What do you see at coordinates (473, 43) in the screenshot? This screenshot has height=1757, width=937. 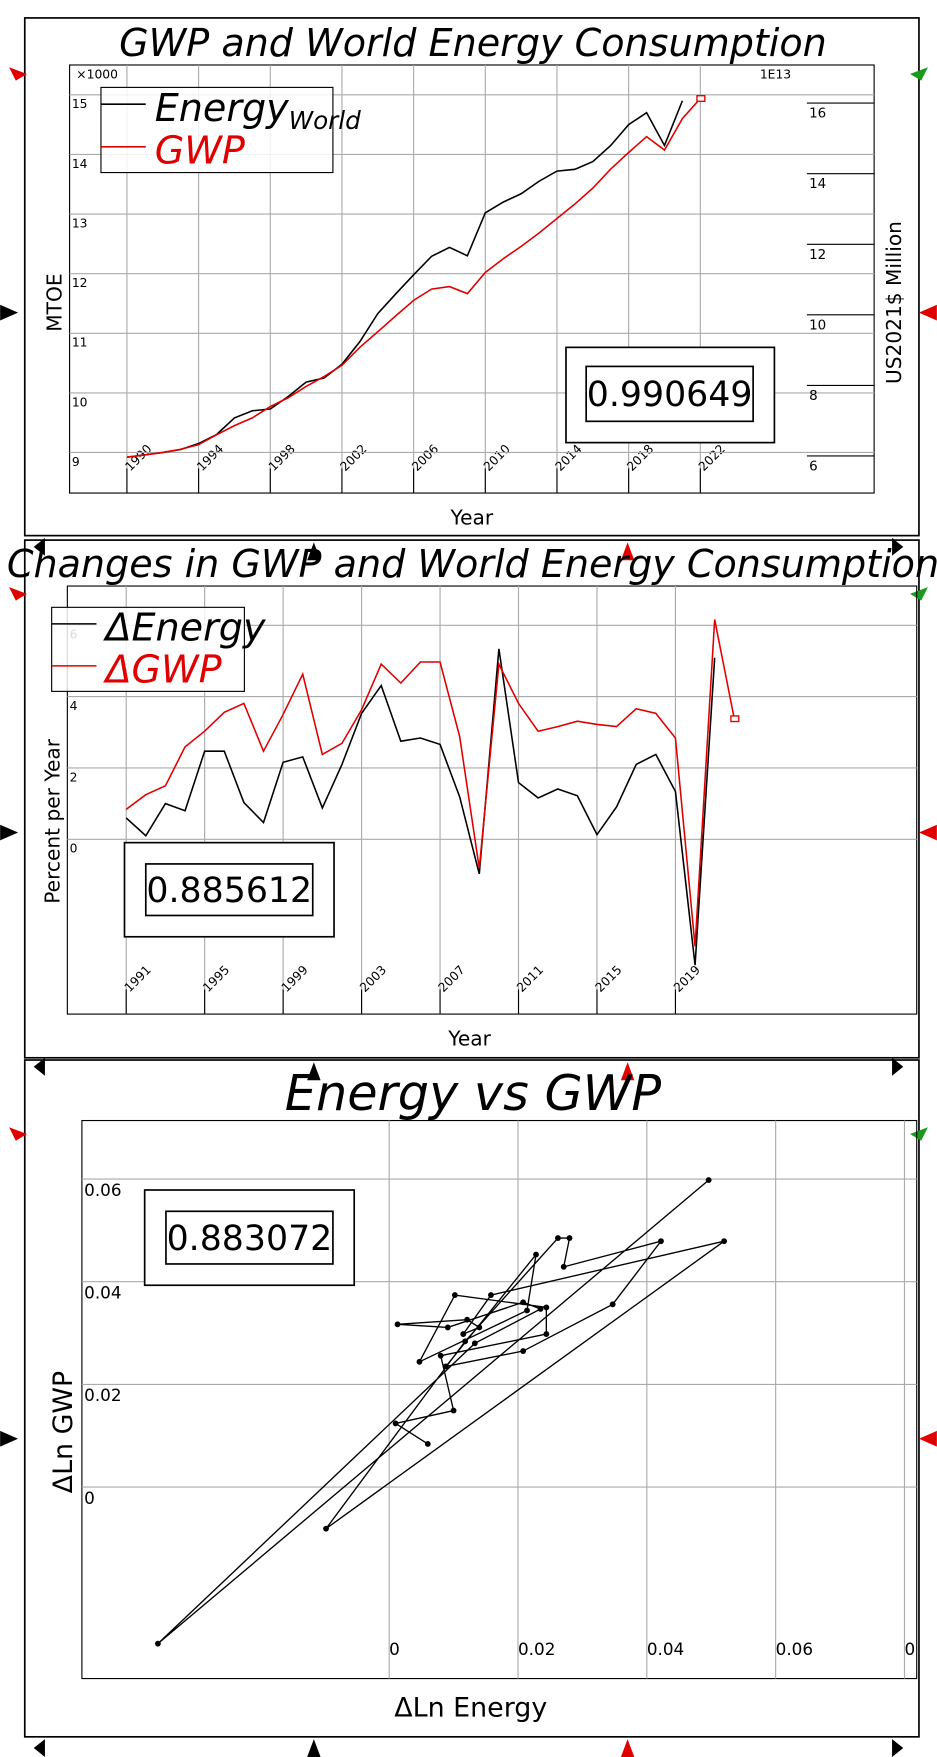 I see `chart-title: GWP and World Energy Consumption` at bounding box center [473, 43].